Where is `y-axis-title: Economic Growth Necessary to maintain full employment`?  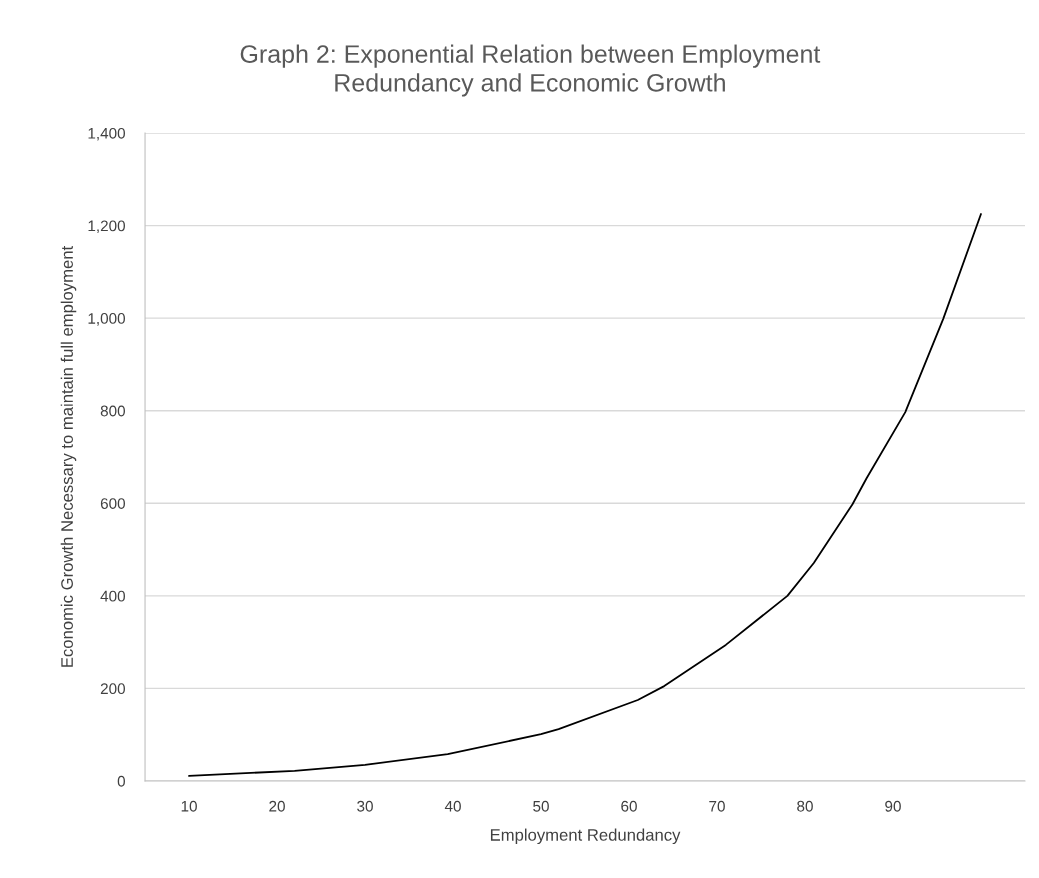 y-axis-title: Economic Growth Necessary to maintain full employment is located at coordinates (68, 456).